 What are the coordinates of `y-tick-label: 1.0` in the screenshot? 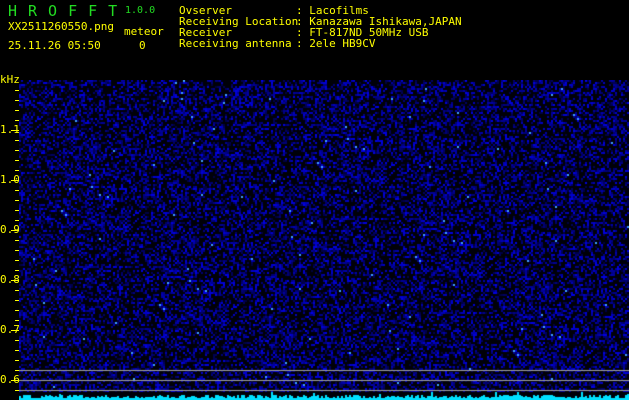 It's located at (10, 179).